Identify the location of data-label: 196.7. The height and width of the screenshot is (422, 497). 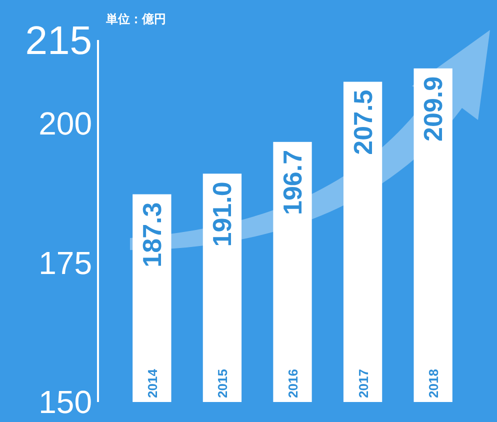
(293, 182).